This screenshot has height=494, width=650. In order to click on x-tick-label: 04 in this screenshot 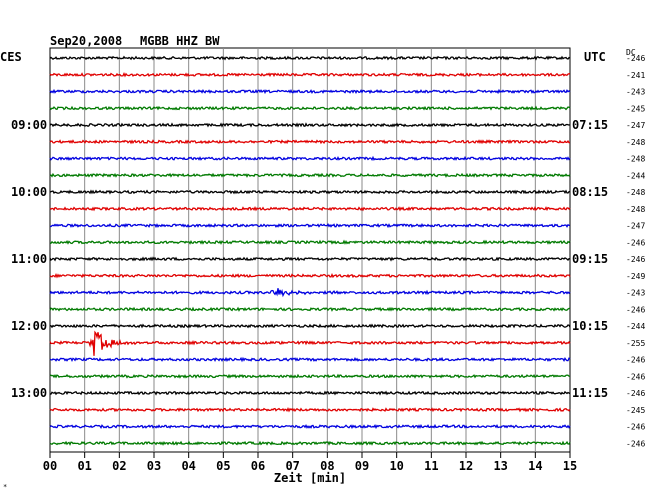, I will do `click(188, 466)`.